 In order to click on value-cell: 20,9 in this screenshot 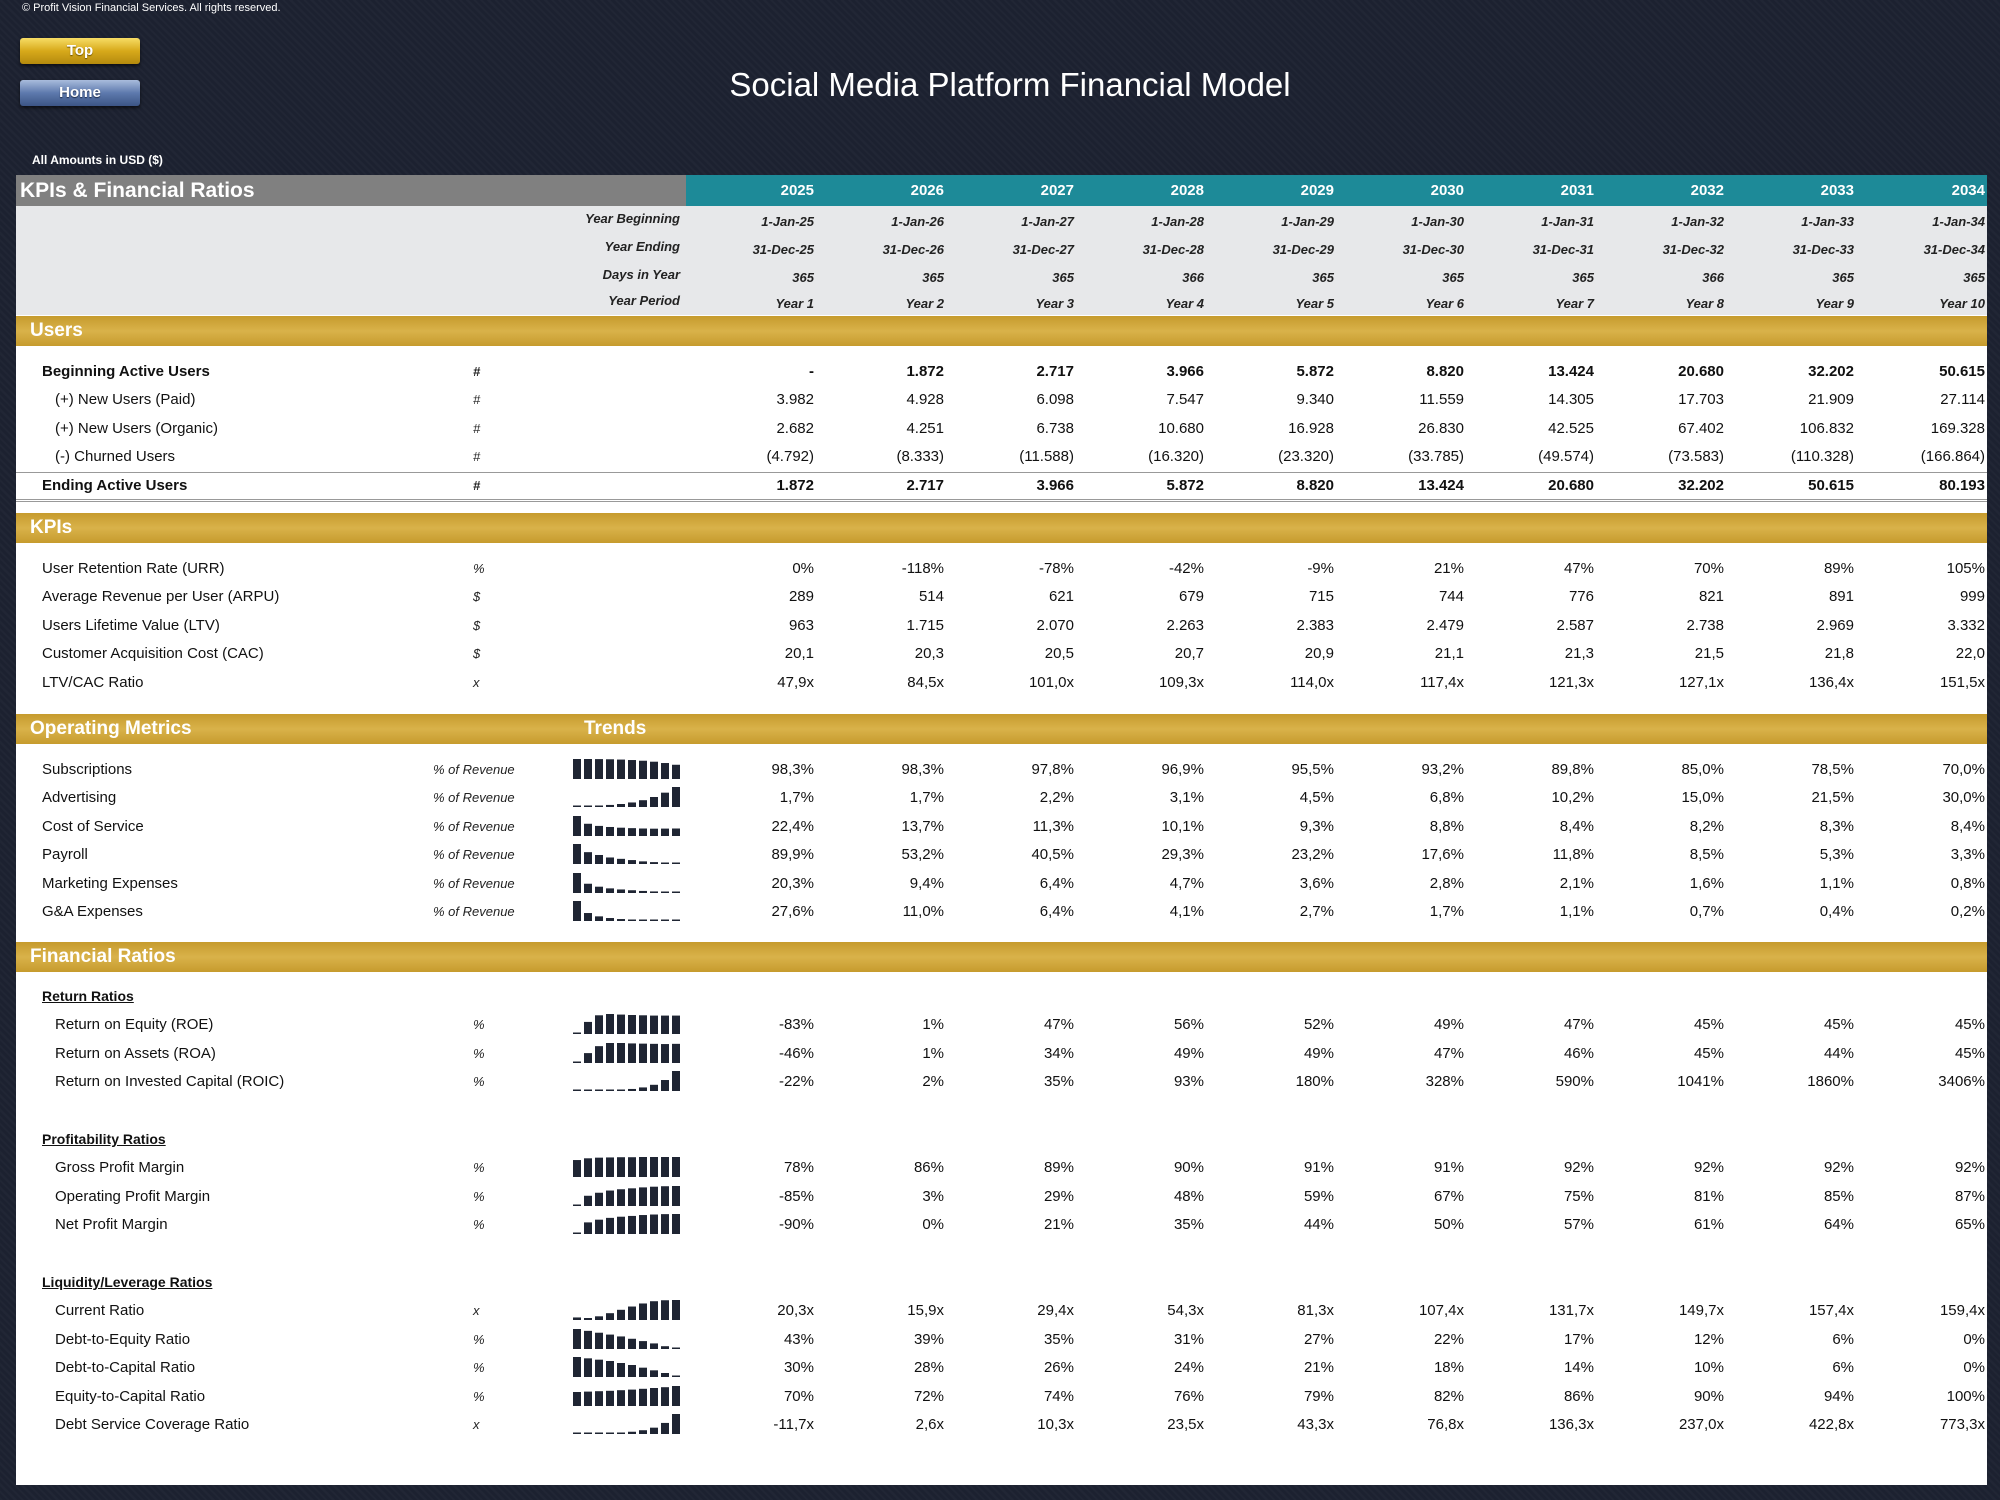, I will do `click(1319, 653)`.